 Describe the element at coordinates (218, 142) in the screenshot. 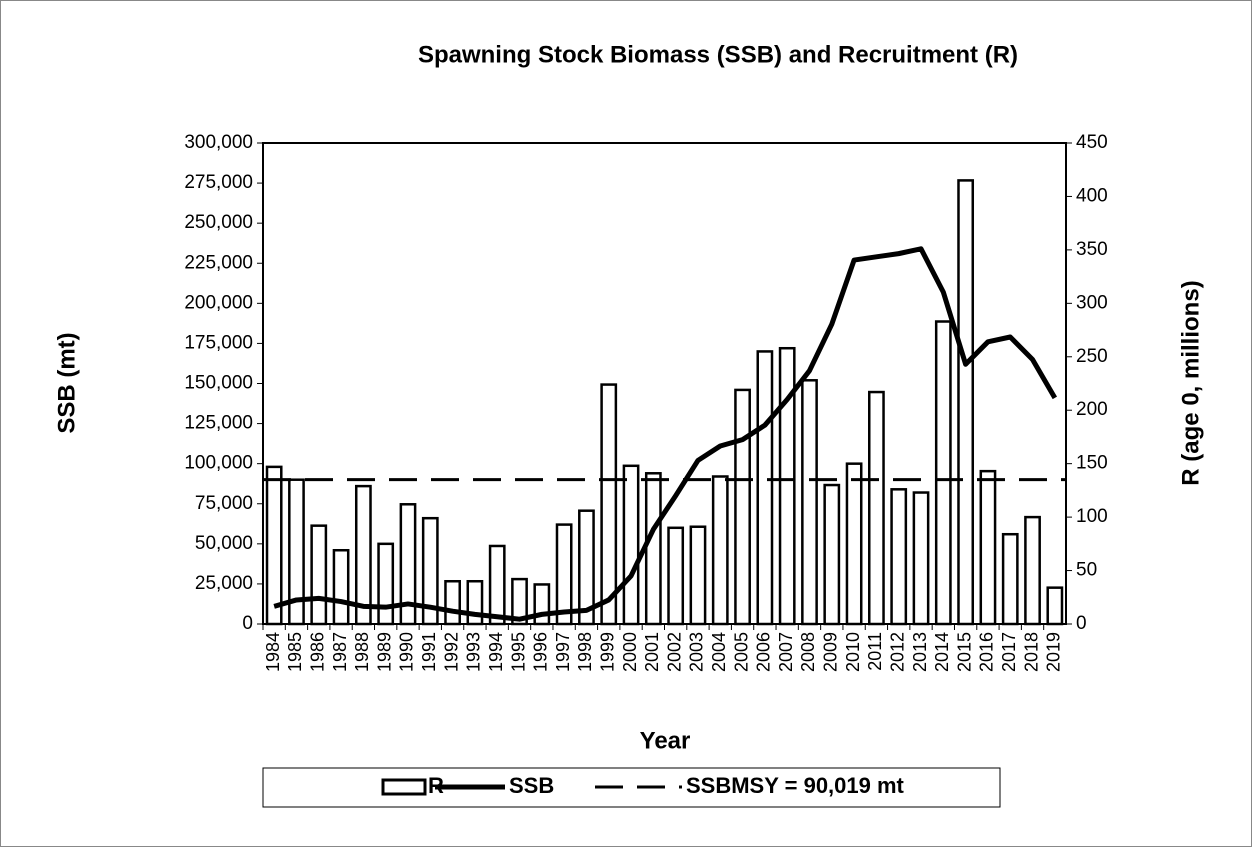

I see `y-tick-label: 300,000` at that location.